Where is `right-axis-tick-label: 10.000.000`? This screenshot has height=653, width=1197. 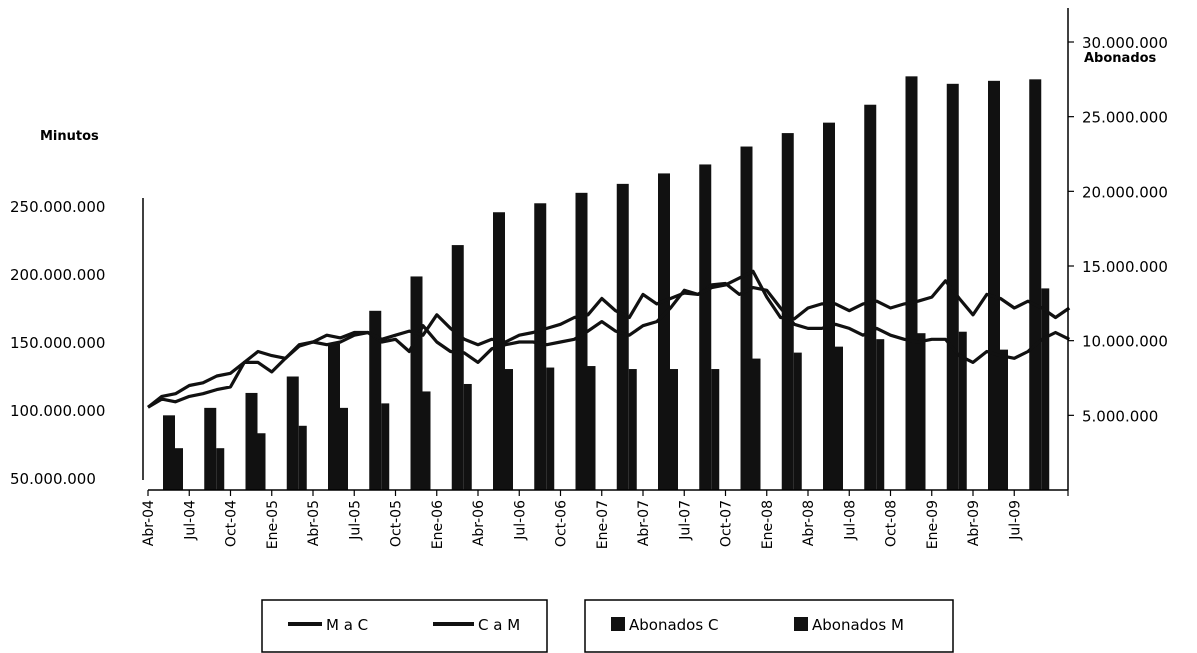 right-axis-tick-label: 10.000.000 is located at coordinates (1125, 342).